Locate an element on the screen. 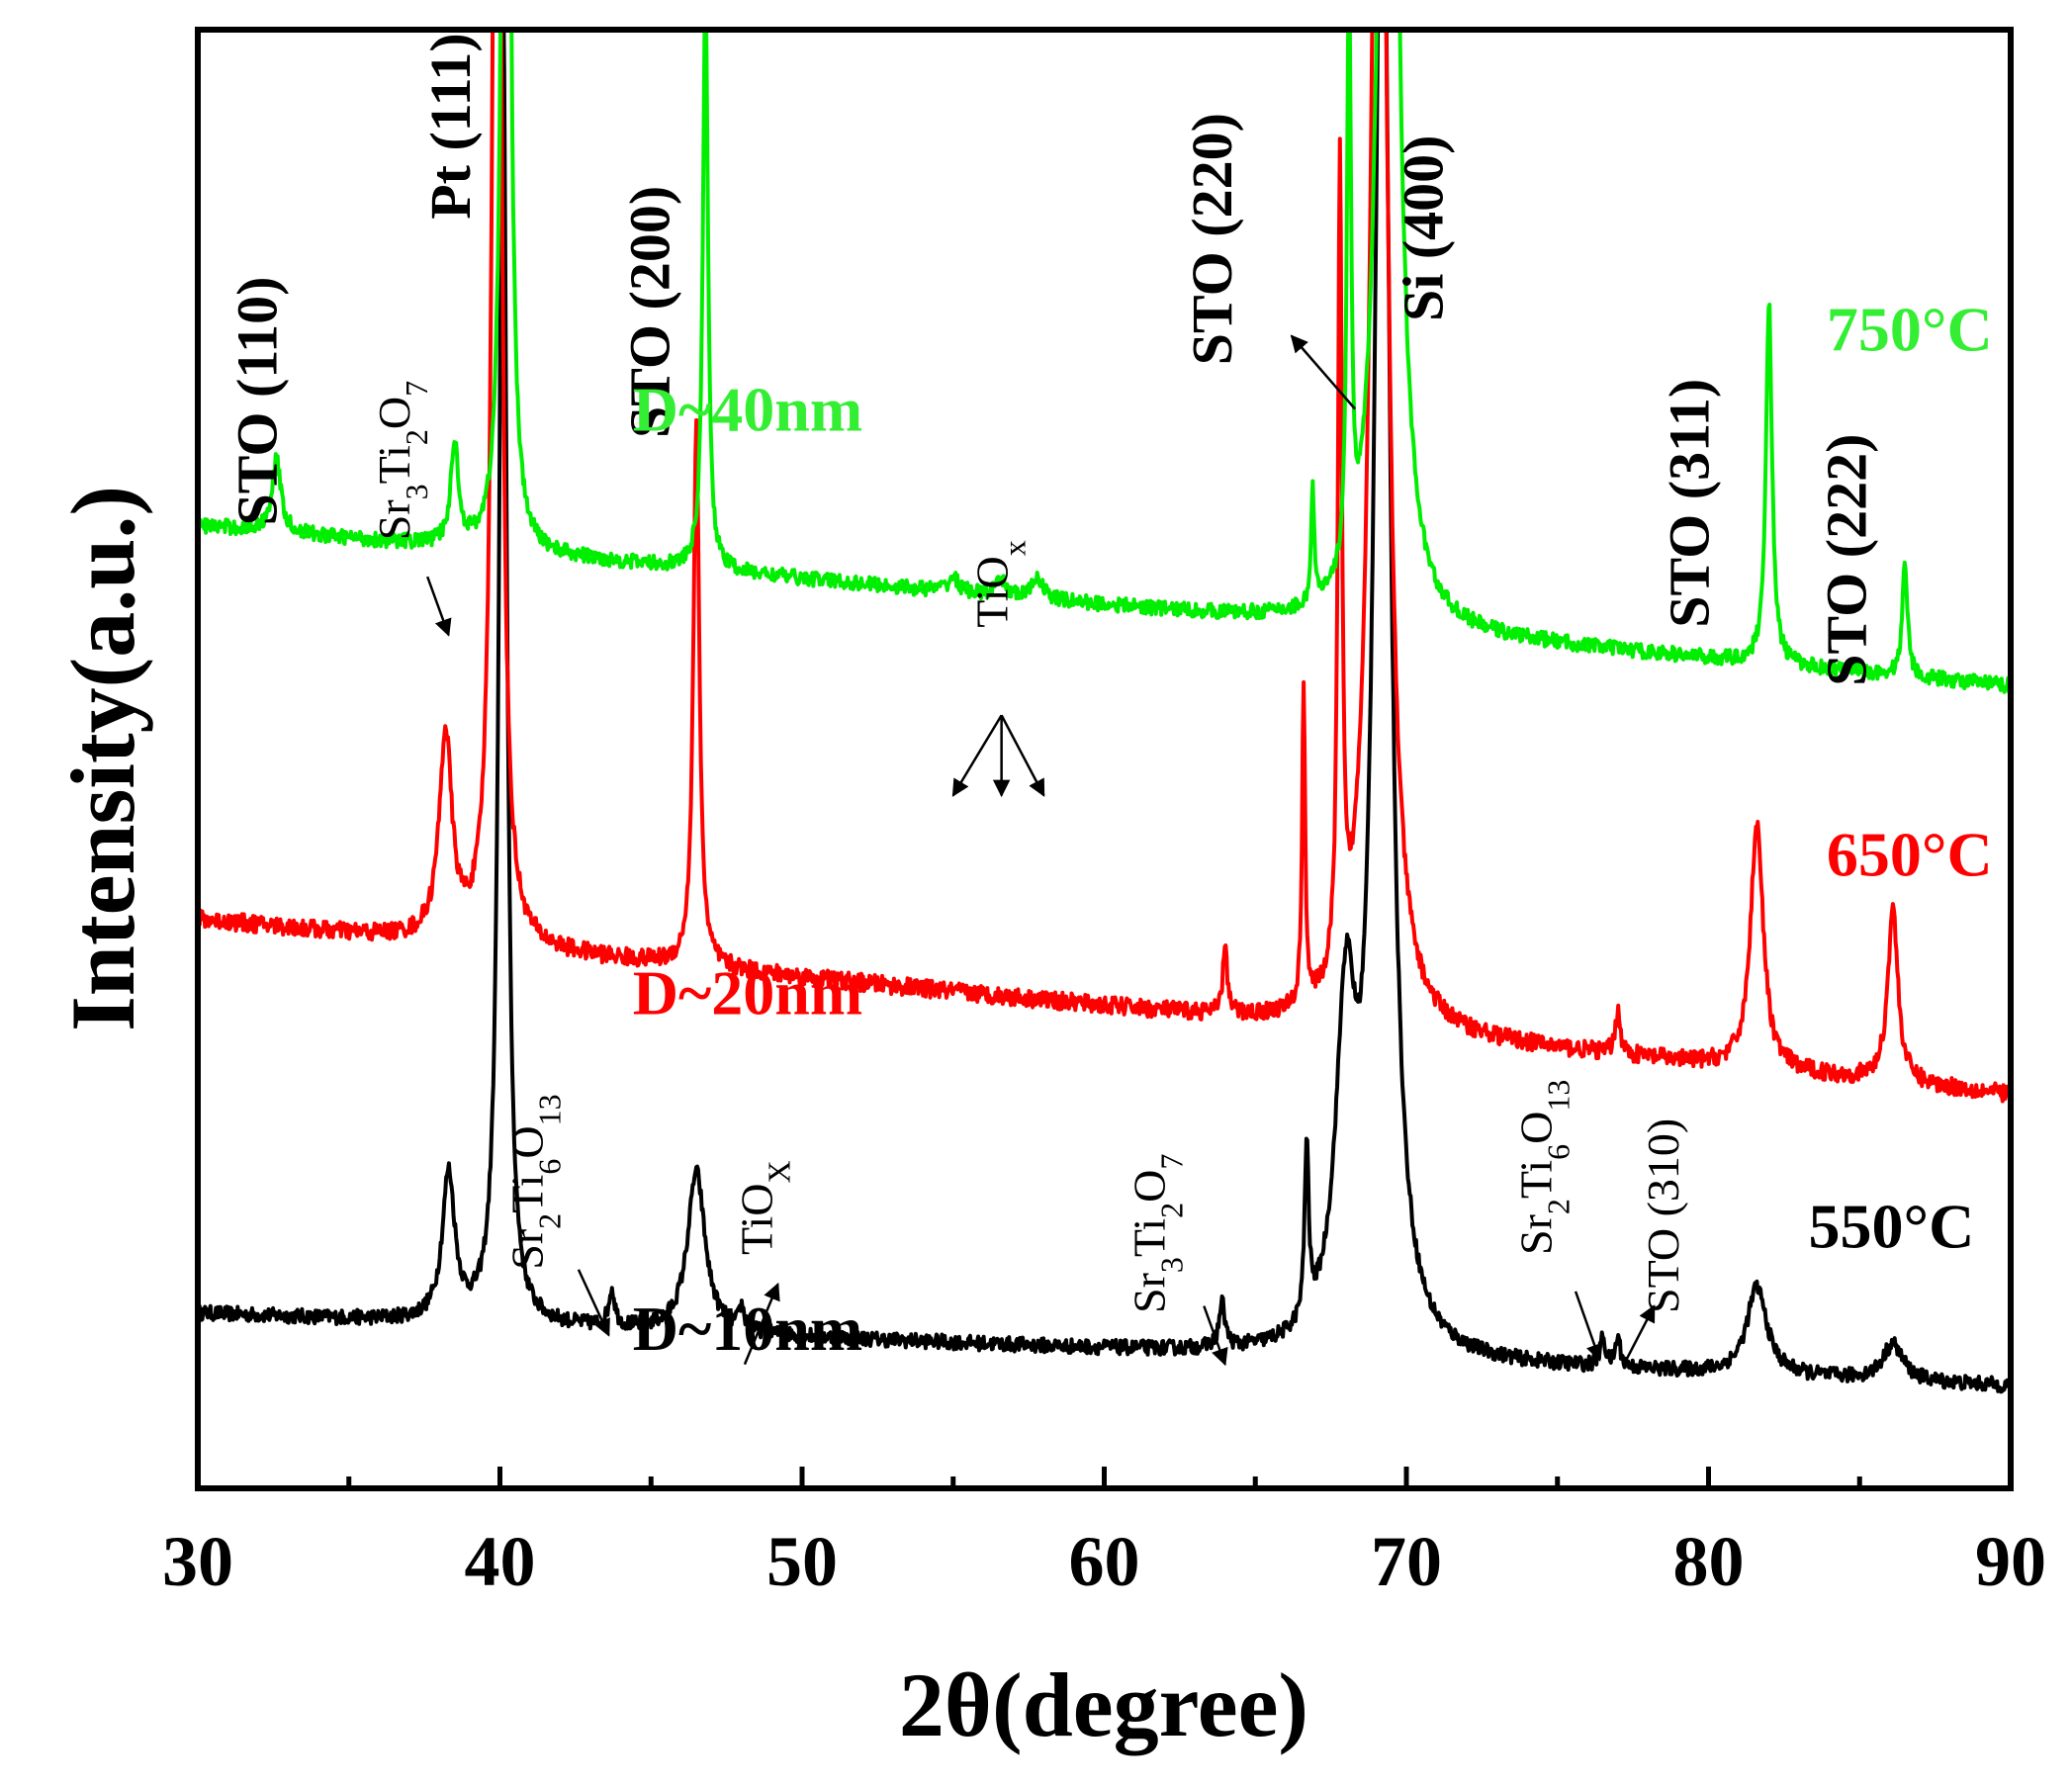 This screenshot has width=2072, height=1787. temperature-label: 550°C is located at coordinates (1892, 1227).